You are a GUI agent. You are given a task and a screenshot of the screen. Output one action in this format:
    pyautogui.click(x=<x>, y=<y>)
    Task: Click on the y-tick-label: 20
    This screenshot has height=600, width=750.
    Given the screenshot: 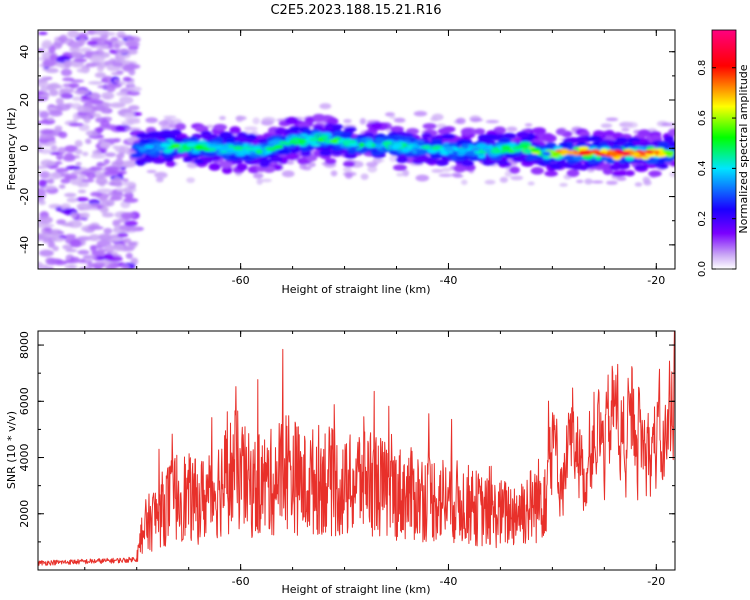 What is the action you would take?
    pyautogui.click(x=24, y=100)
    